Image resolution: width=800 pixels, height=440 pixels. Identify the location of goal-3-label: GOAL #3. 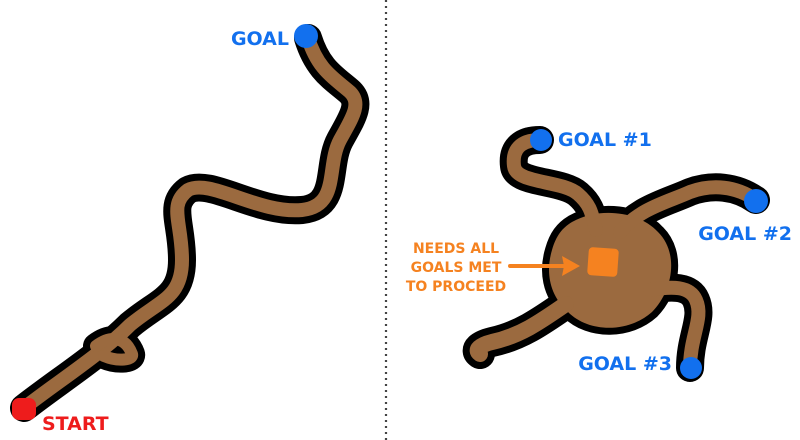
(625, 364).